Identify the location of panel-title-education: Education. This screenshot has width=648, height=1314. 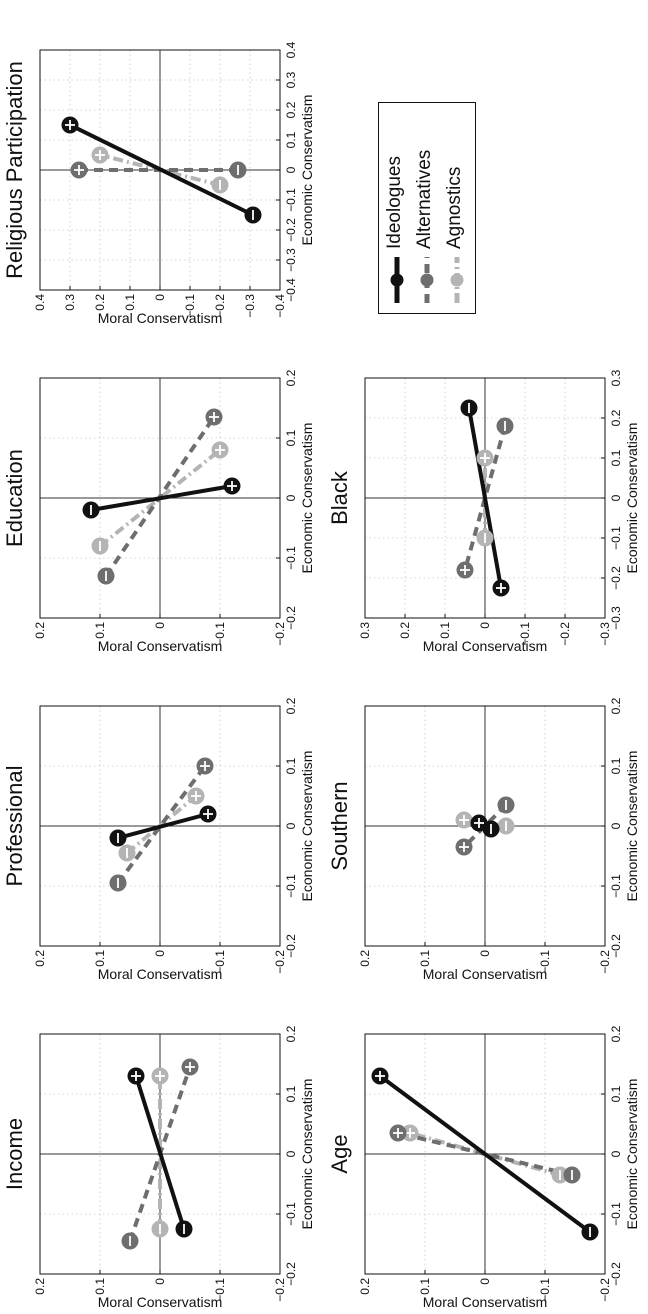
(14, 498).